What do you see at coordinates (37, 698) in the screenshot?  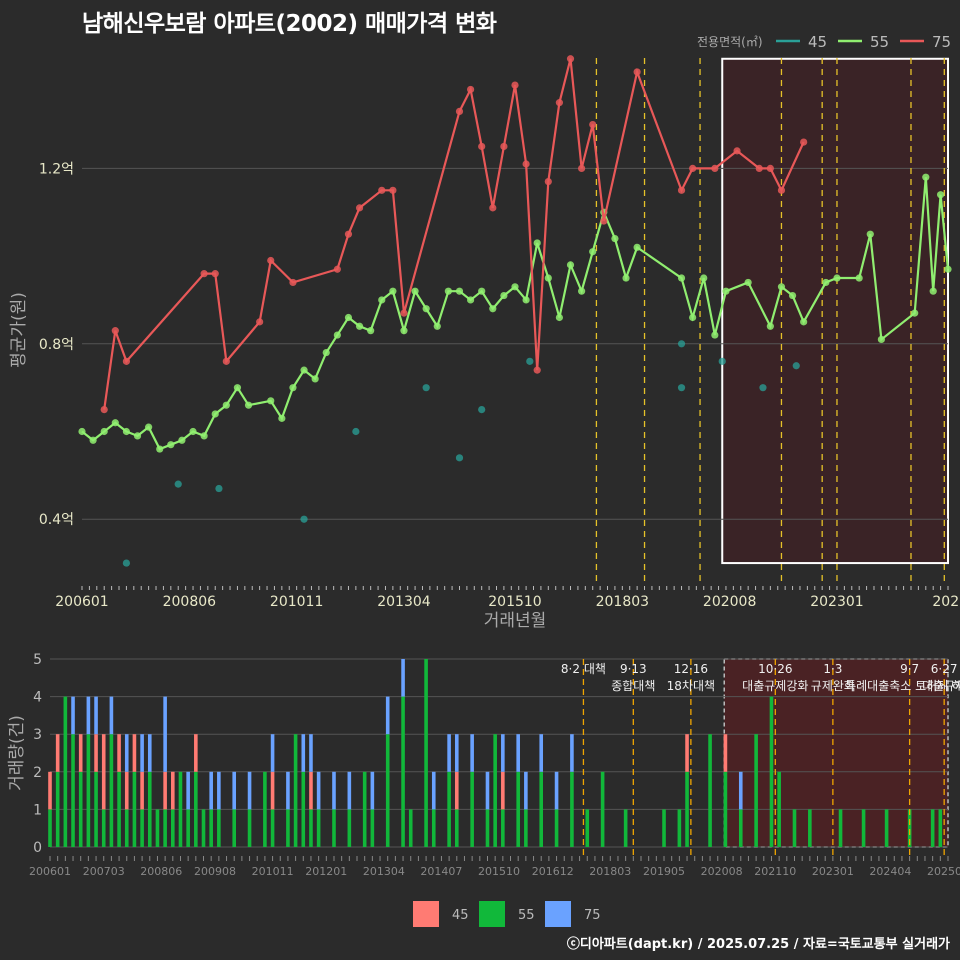 I see `y-tick-label: 4` at bounding box center [37, 698].